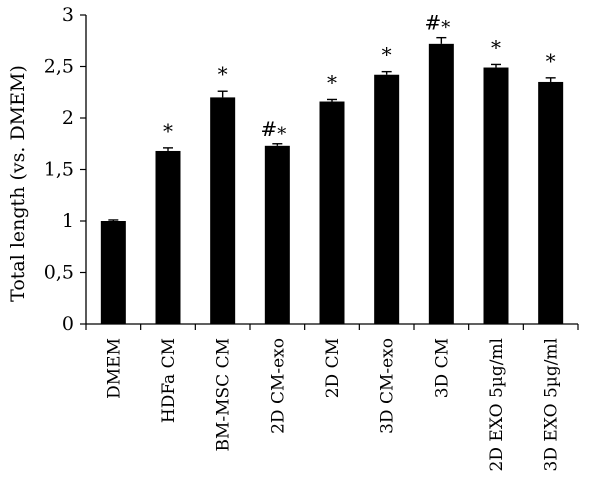 The height and width of the screenshot is (484, 600). Describe the element at coordinates (497, 404) in the screenshot. I see `x-tick-label: 2D EXO 5µg/ml` at that location.